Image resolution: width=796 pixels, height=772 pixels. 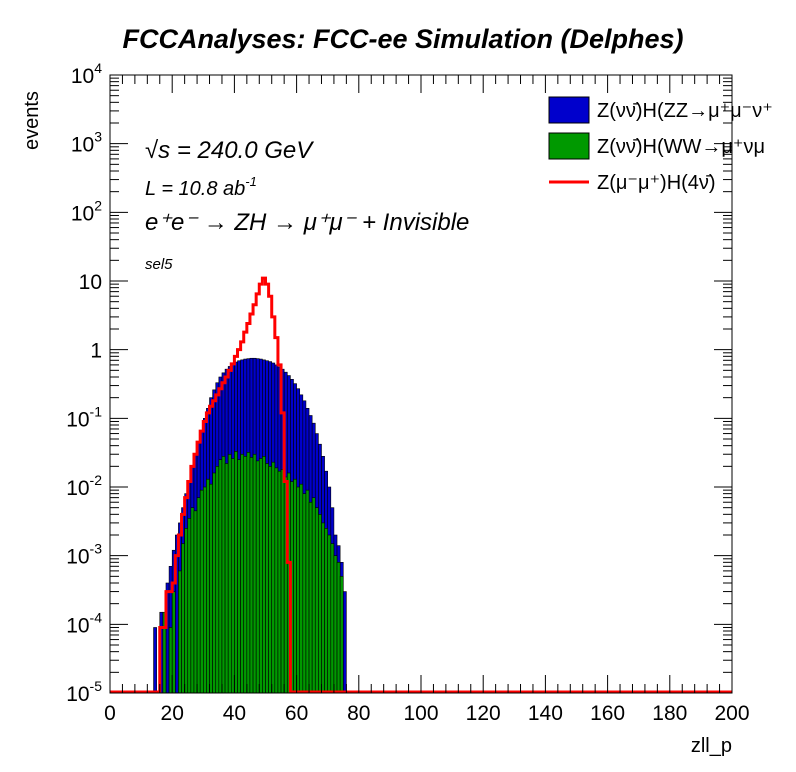 What do you see at coordinates (545, 713) in the screenshot?
I see `x-tick-label: 140` at bounding box center [545, 713].